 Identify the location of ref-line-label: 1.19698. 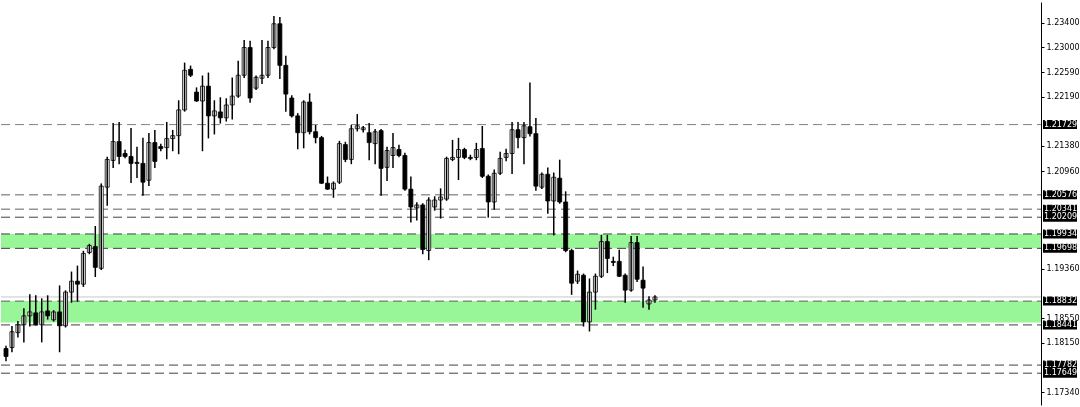
(1061, 248).